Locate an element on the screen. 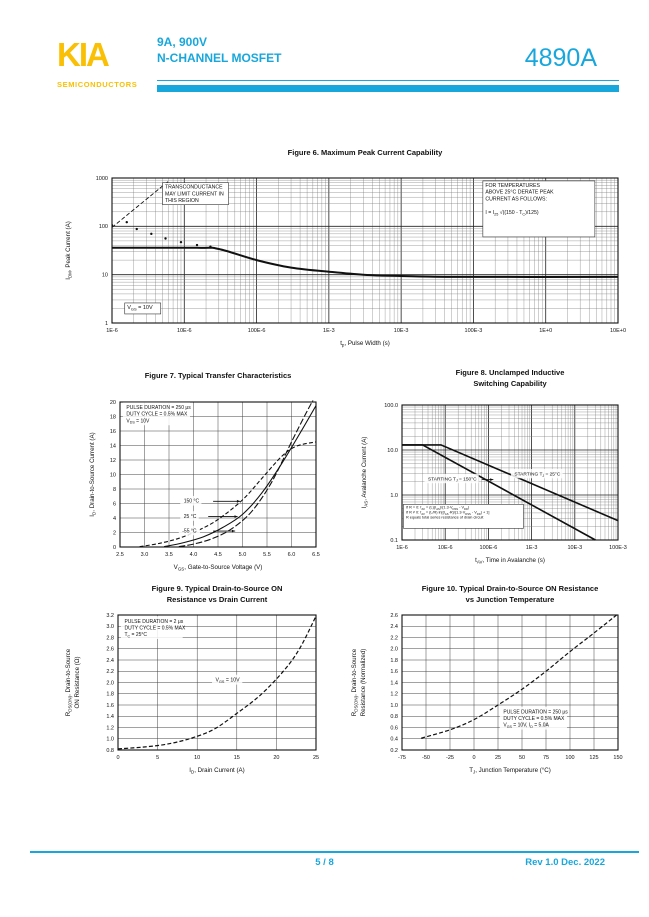 Image resolution: width=649 pixels, height=917 pixels. svg-text: 1.2 is located at coordinates (110, 728).